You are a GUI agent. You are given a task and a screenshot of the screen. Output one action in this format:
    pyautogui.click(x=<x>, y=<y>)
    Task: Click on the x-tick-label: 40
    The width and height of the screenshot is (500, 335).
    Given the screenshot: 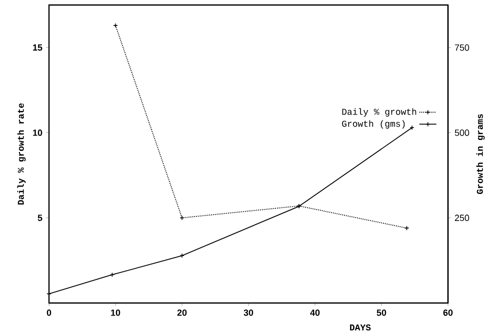 What is the action you would take?
    pyautogui.click(x=315, y=313)
    